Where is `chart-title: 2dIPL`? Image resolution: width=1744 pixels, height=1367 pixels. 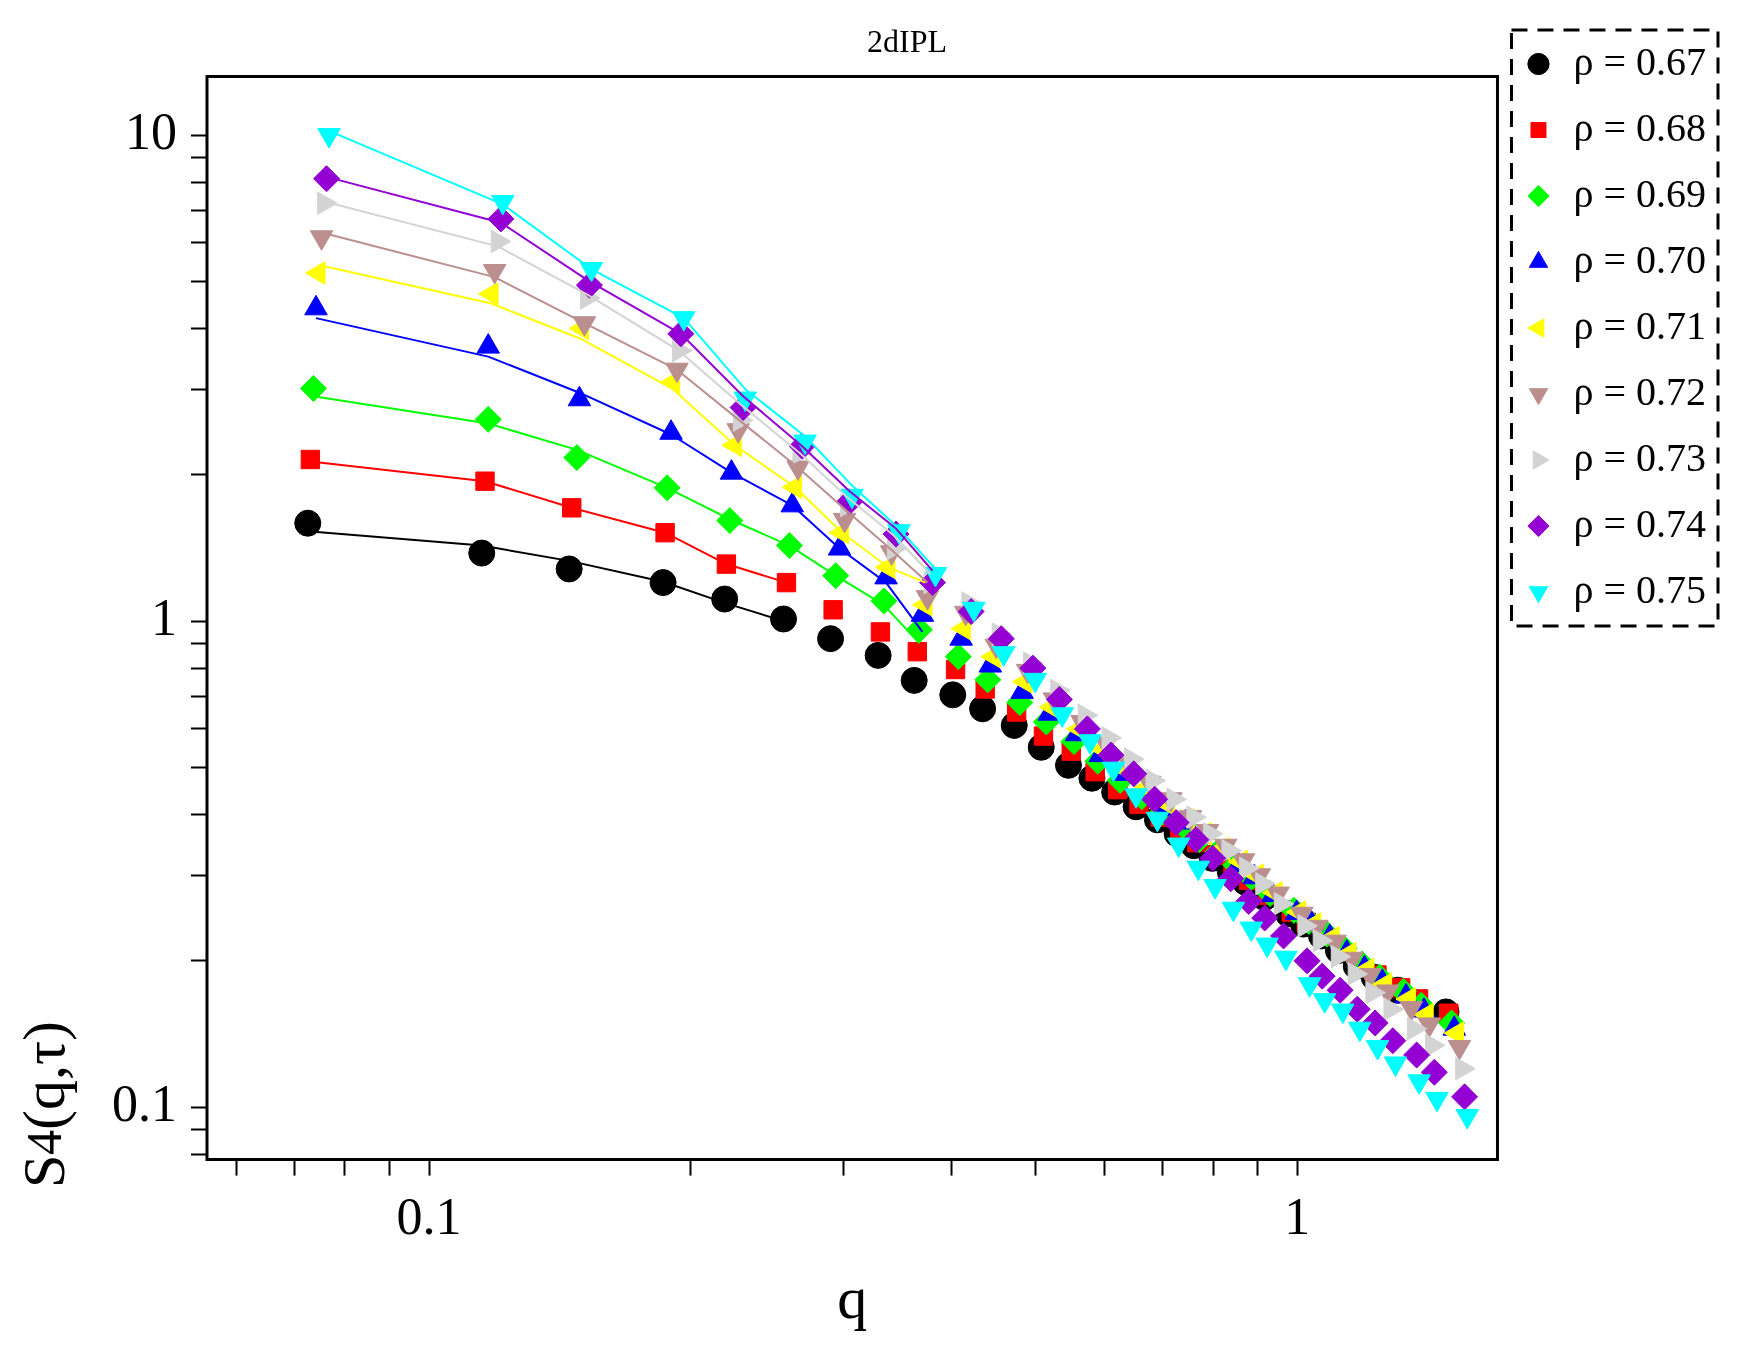
chart-title: 2dIPL is located at coordinates (907, 40).